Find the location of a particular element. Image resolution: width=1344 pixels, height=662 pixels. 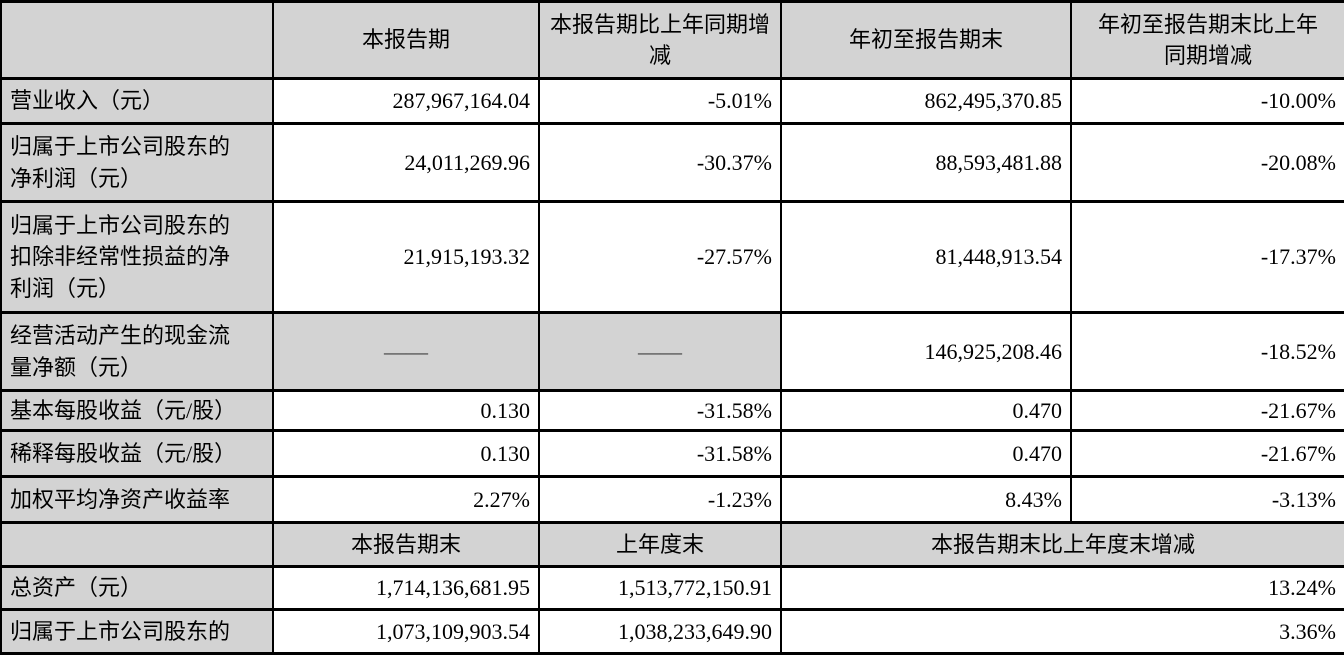

value-current: 287,967,164.04 is located at coordinates (406, 101).